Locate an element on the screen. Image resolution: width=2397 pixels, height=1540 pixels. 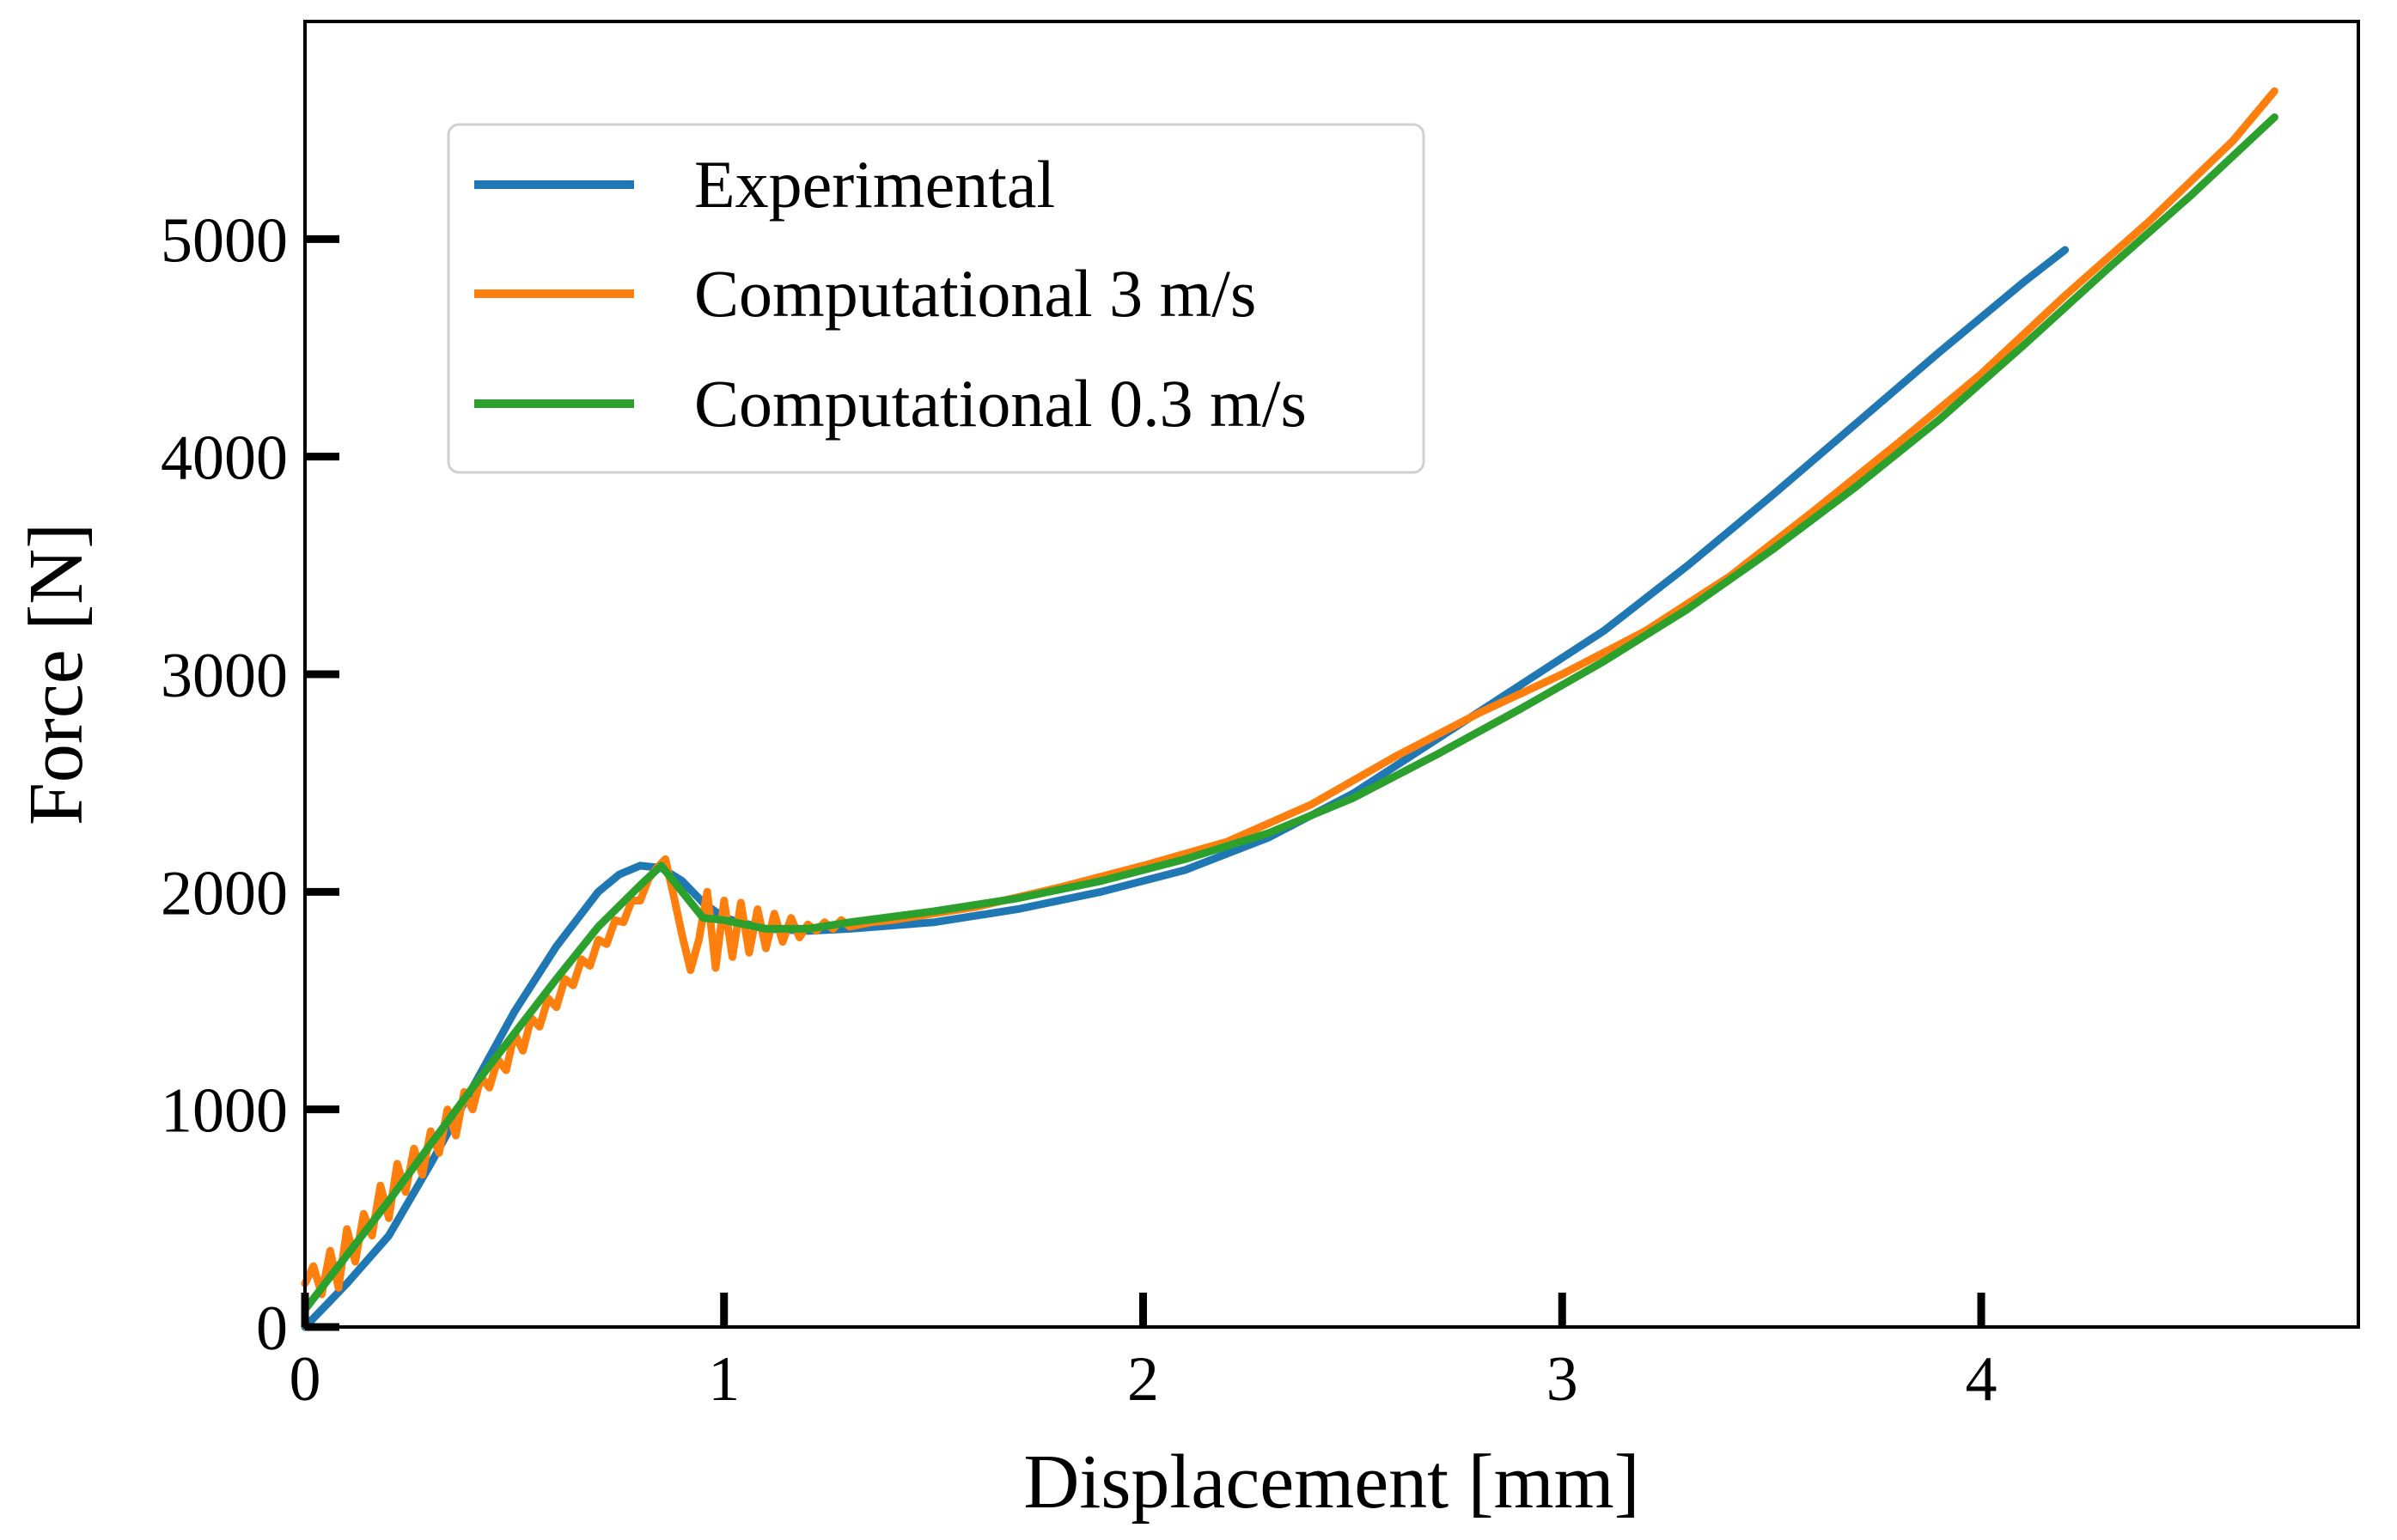
x-tick-label: 3 is located at coordinates (1562, 1380).